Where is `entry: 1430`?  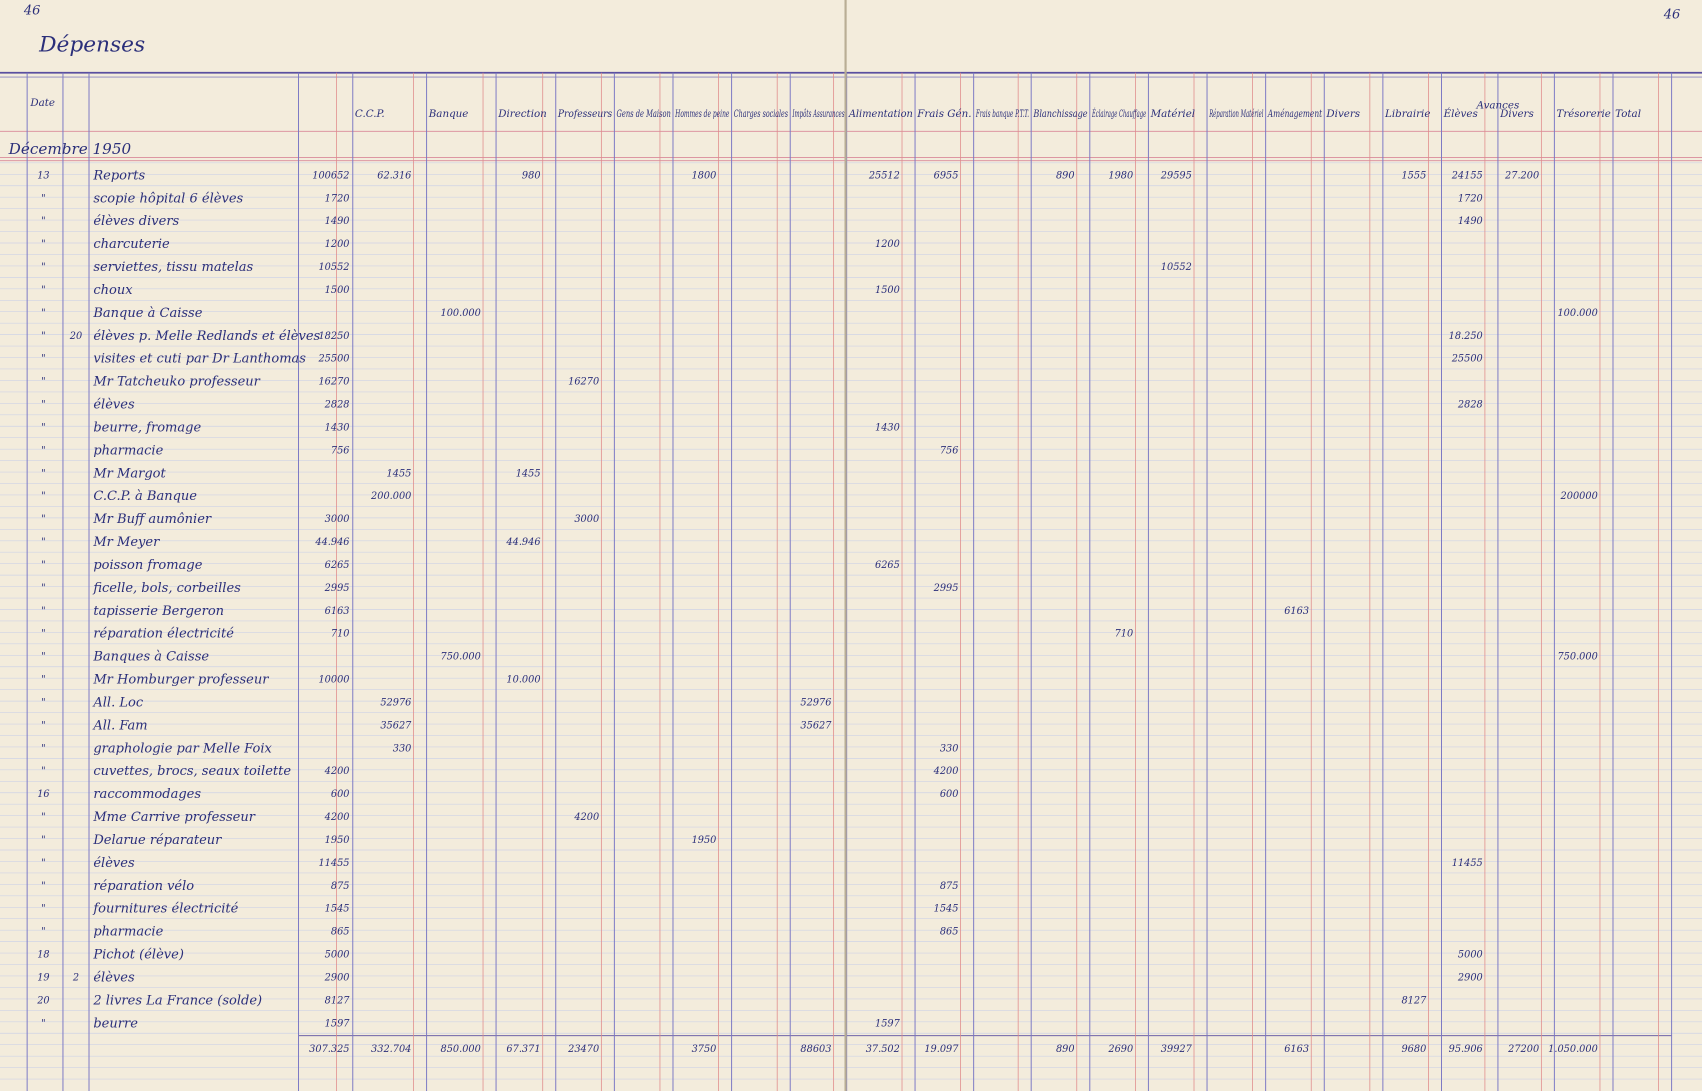
entry: 1430 is located at coordinates (887, 427).